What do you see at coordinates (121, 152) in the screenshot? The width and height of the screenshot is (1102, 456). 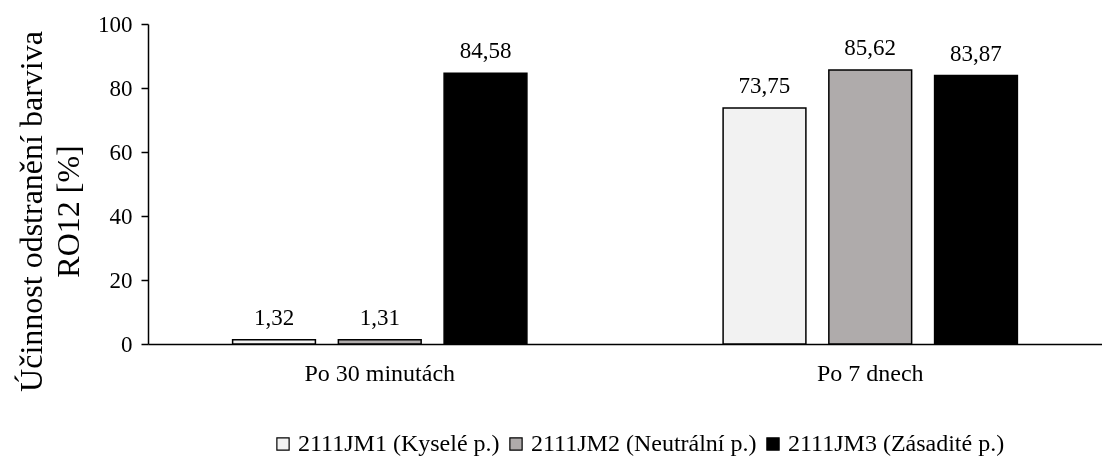 I see `y-tick-label: 60` at bounding box center [121, 152].